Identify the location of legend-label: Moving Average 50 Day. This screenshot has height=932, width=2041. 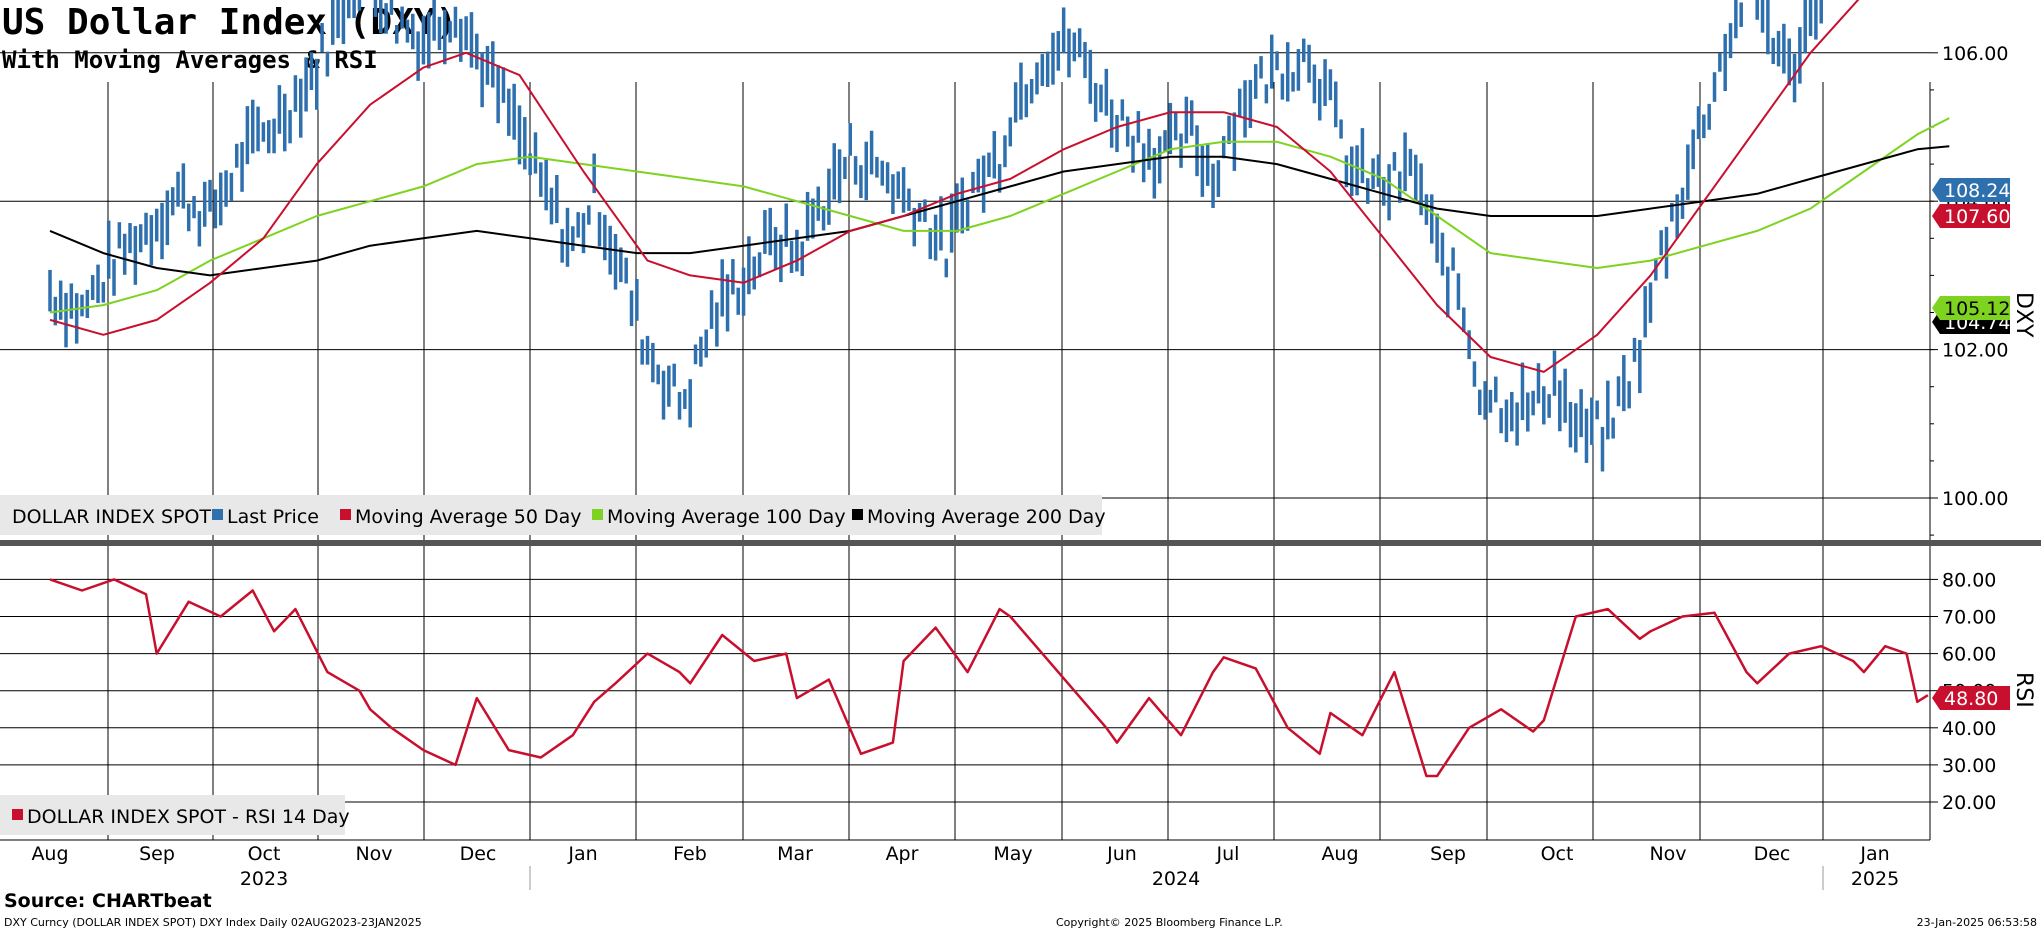
(468, 517).